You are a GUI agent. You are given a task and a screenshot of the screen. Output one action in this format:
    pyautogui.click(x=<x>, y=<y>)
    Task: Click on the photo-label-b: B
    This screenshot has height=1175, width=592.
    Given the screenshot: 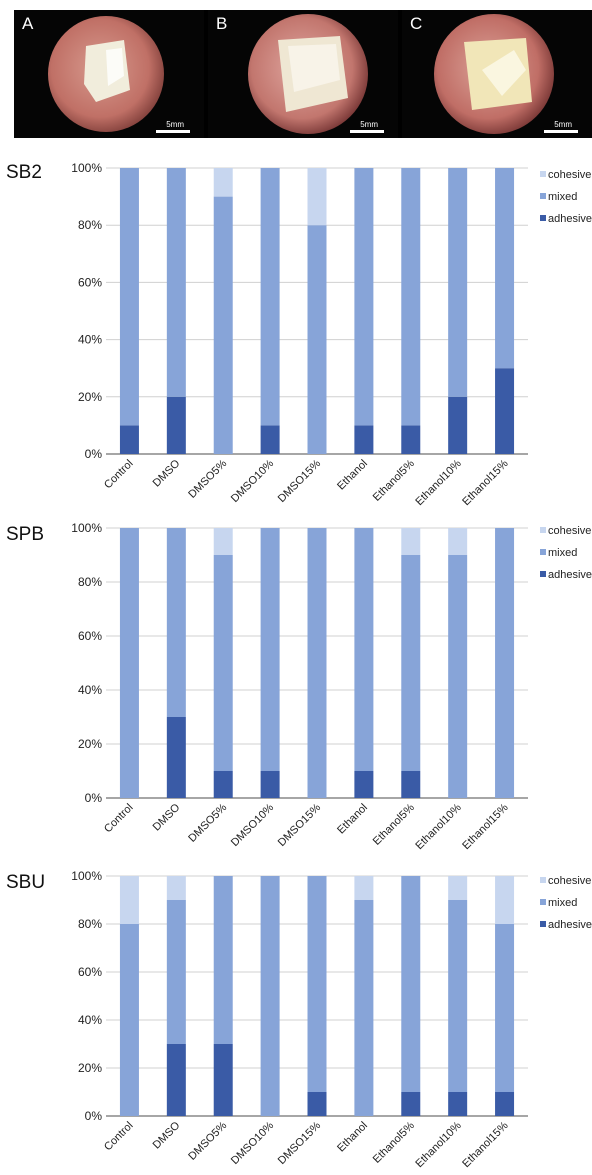 What is the action you would take?
    pyautogui.click(x=222, y=23)
    